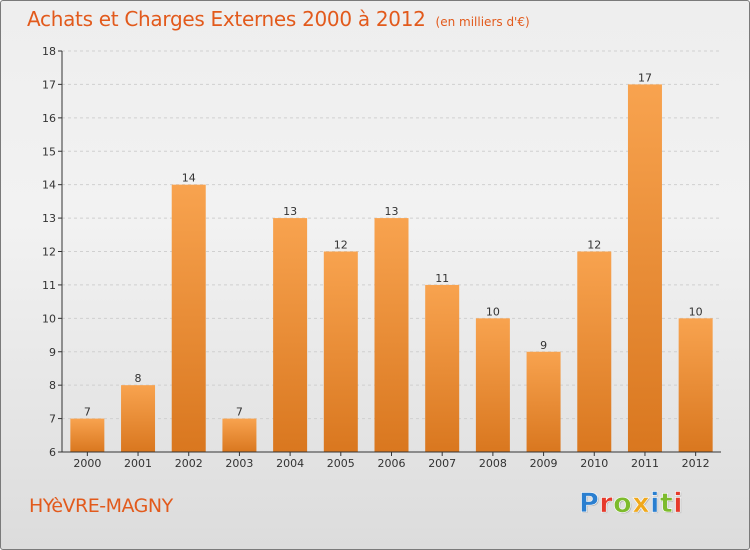 The image size is (750, 550). I want to click on x-tick-label: 2000, so click(87, 463).